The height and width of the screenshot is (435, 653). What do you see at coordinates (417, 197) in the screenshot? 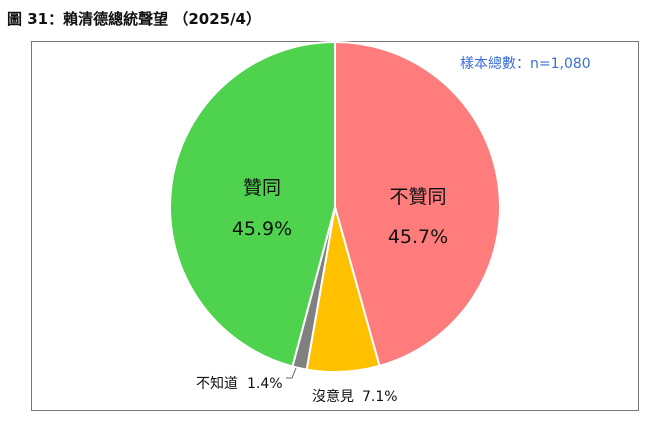
I see `slice-label-disapprove: 不贊同` at bounding box center [417, 197].